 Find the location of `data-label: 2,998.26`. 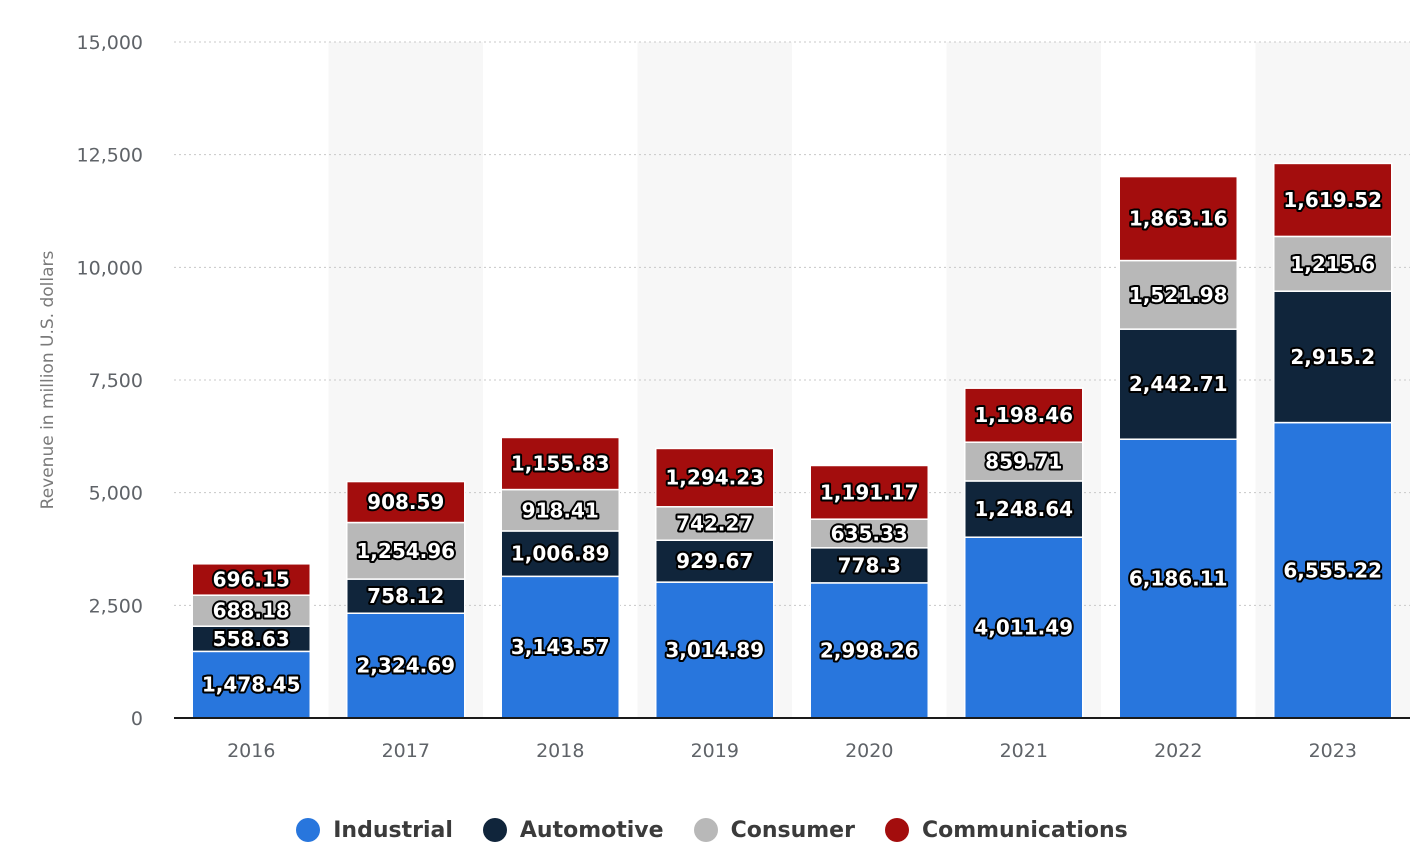

data-label: 2,998.26 is located at coordinates (869, 650).